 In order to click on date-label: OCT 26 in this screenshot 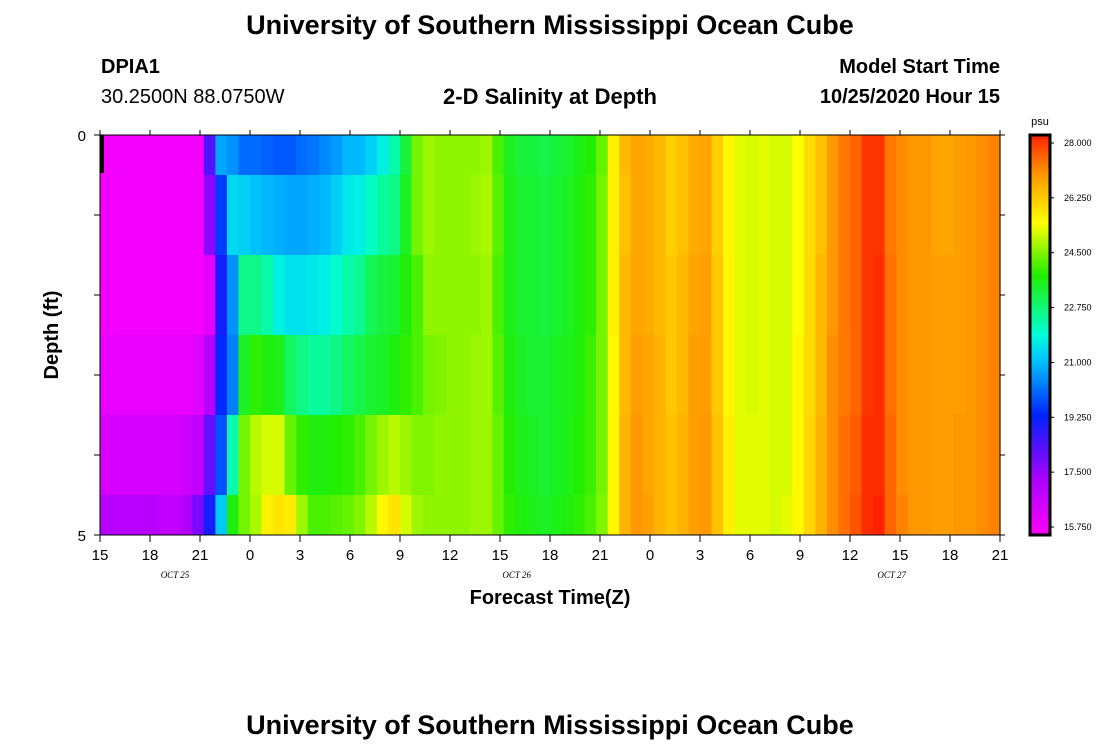, I will do `click(516, 575)`.